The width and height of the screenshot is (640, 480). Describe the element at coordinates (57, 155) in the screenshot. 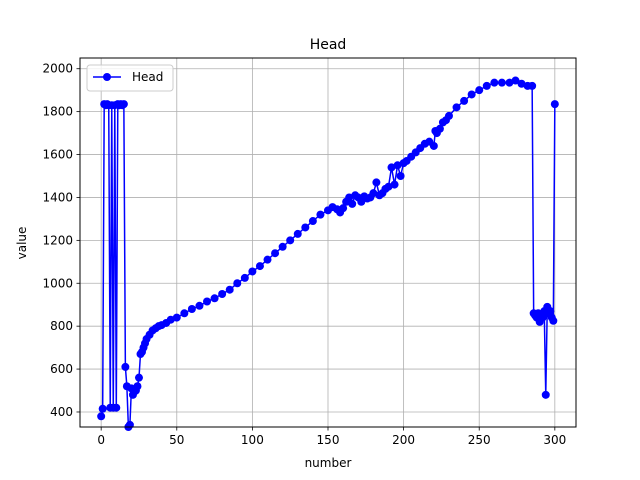

I see `y-tick-label: 1600` at that location.